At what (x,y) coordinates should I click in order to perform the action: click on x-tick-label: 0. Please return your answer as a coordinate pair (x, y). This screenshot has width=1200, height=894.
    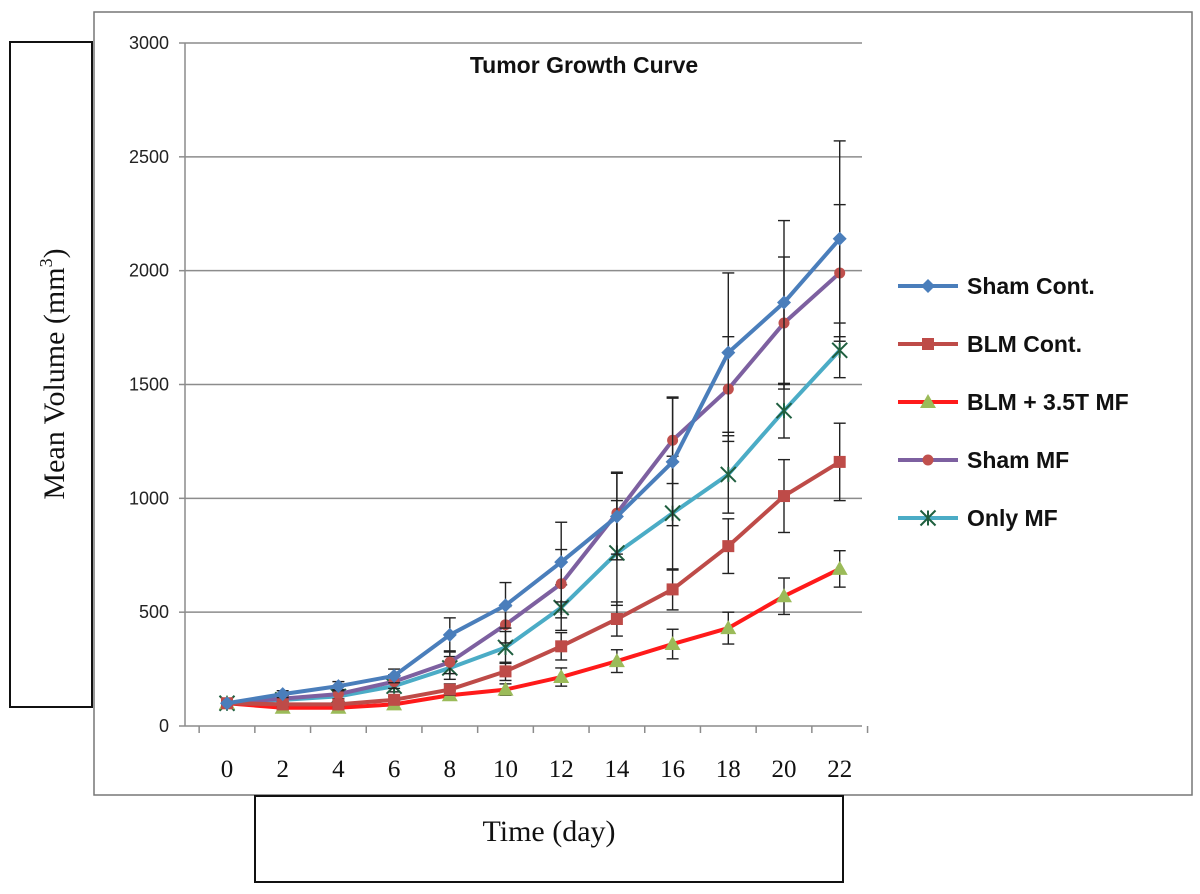
    Looking at the image, I should click on (227, 769).